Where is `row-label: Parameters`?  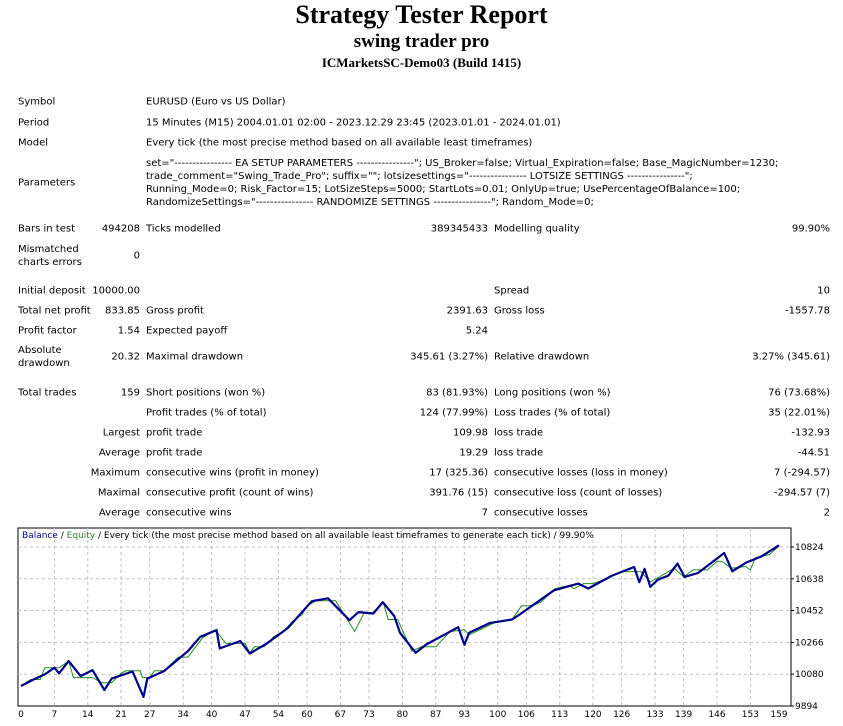
row-label: Parameters is located at coordinates (47, 183).